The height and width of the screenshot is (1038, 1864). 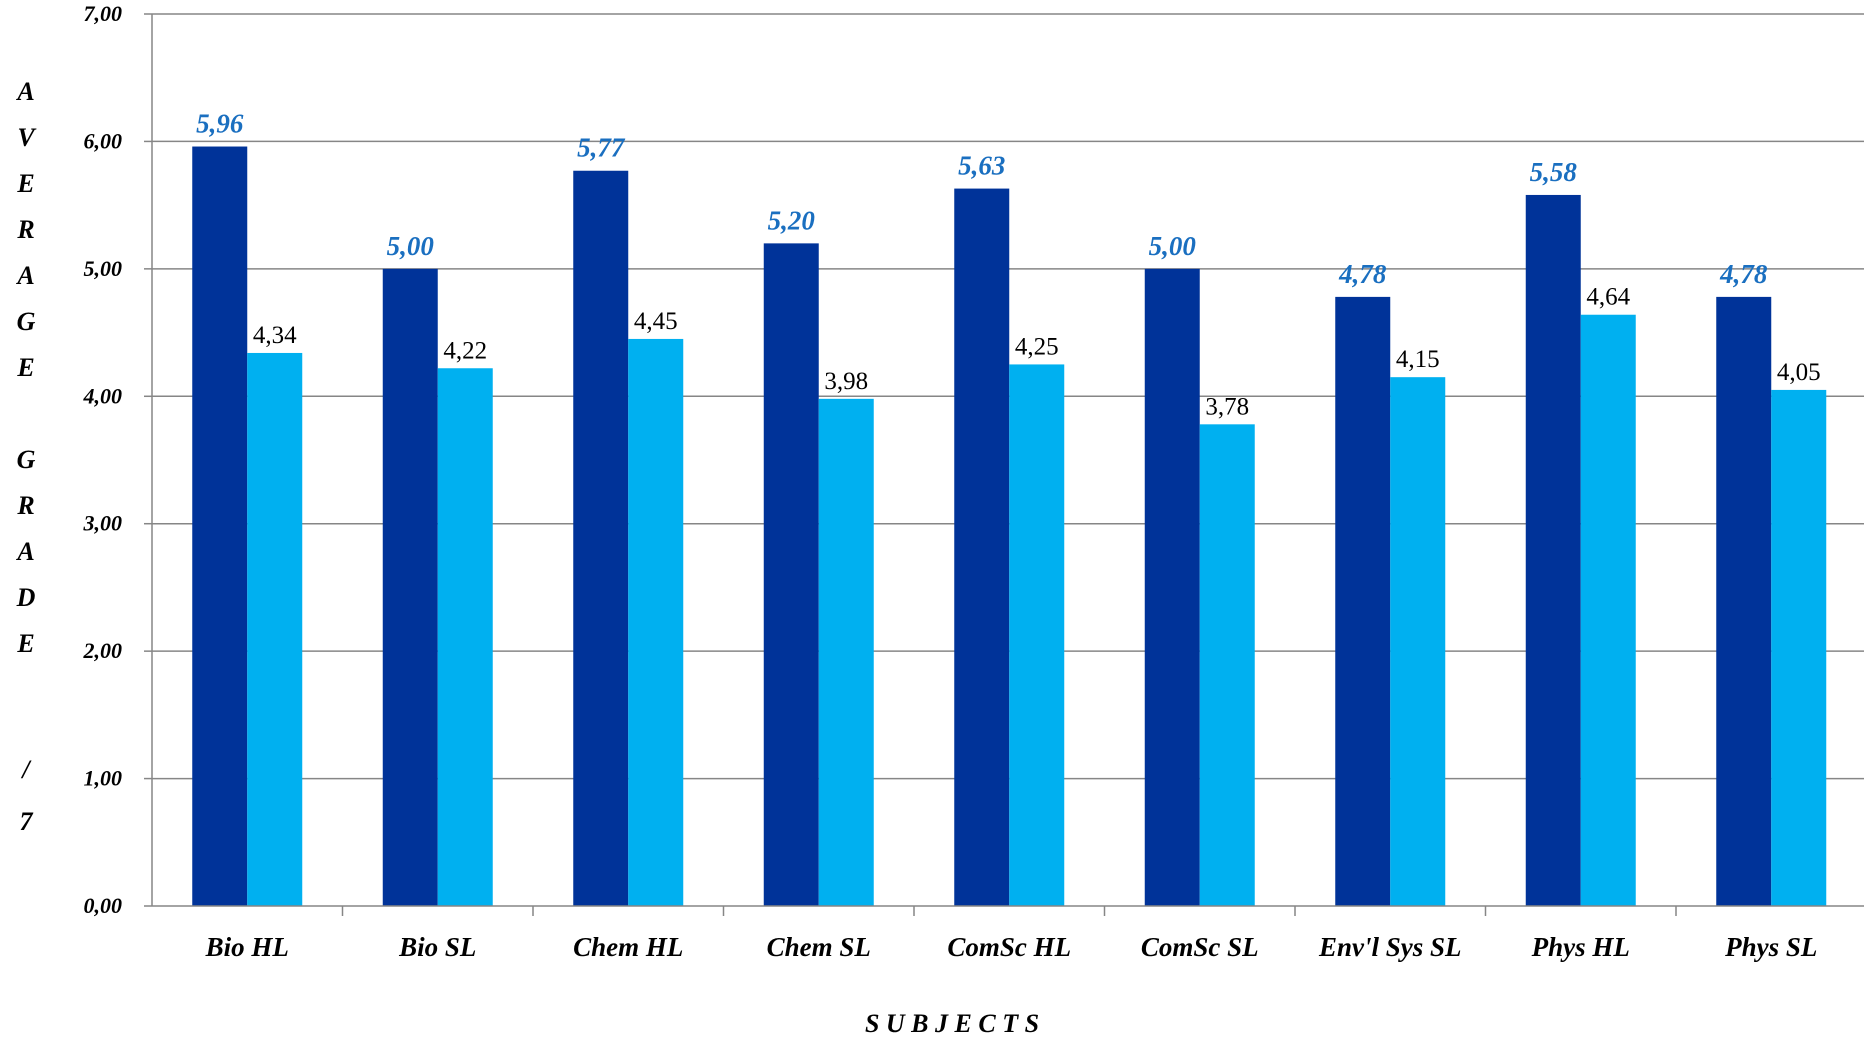 I want to click on data-label-series2: 4,22, so click(x=465, y=350).